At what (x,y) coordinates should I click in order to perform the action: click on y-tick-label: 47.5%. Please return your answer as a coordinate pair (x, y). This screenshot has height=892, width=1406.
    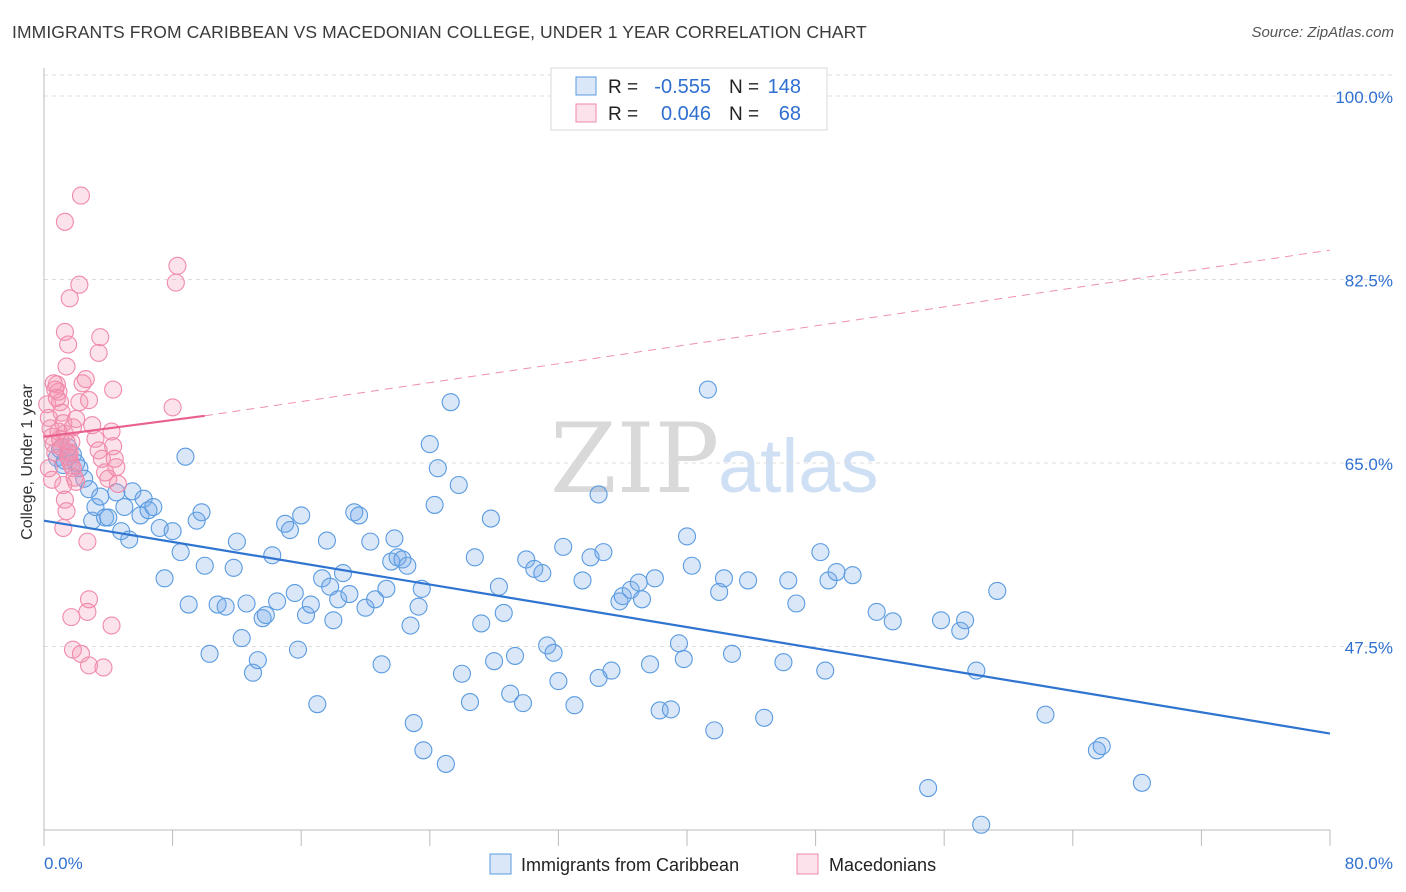
    Looking at the image, I should click on (1369, 647).